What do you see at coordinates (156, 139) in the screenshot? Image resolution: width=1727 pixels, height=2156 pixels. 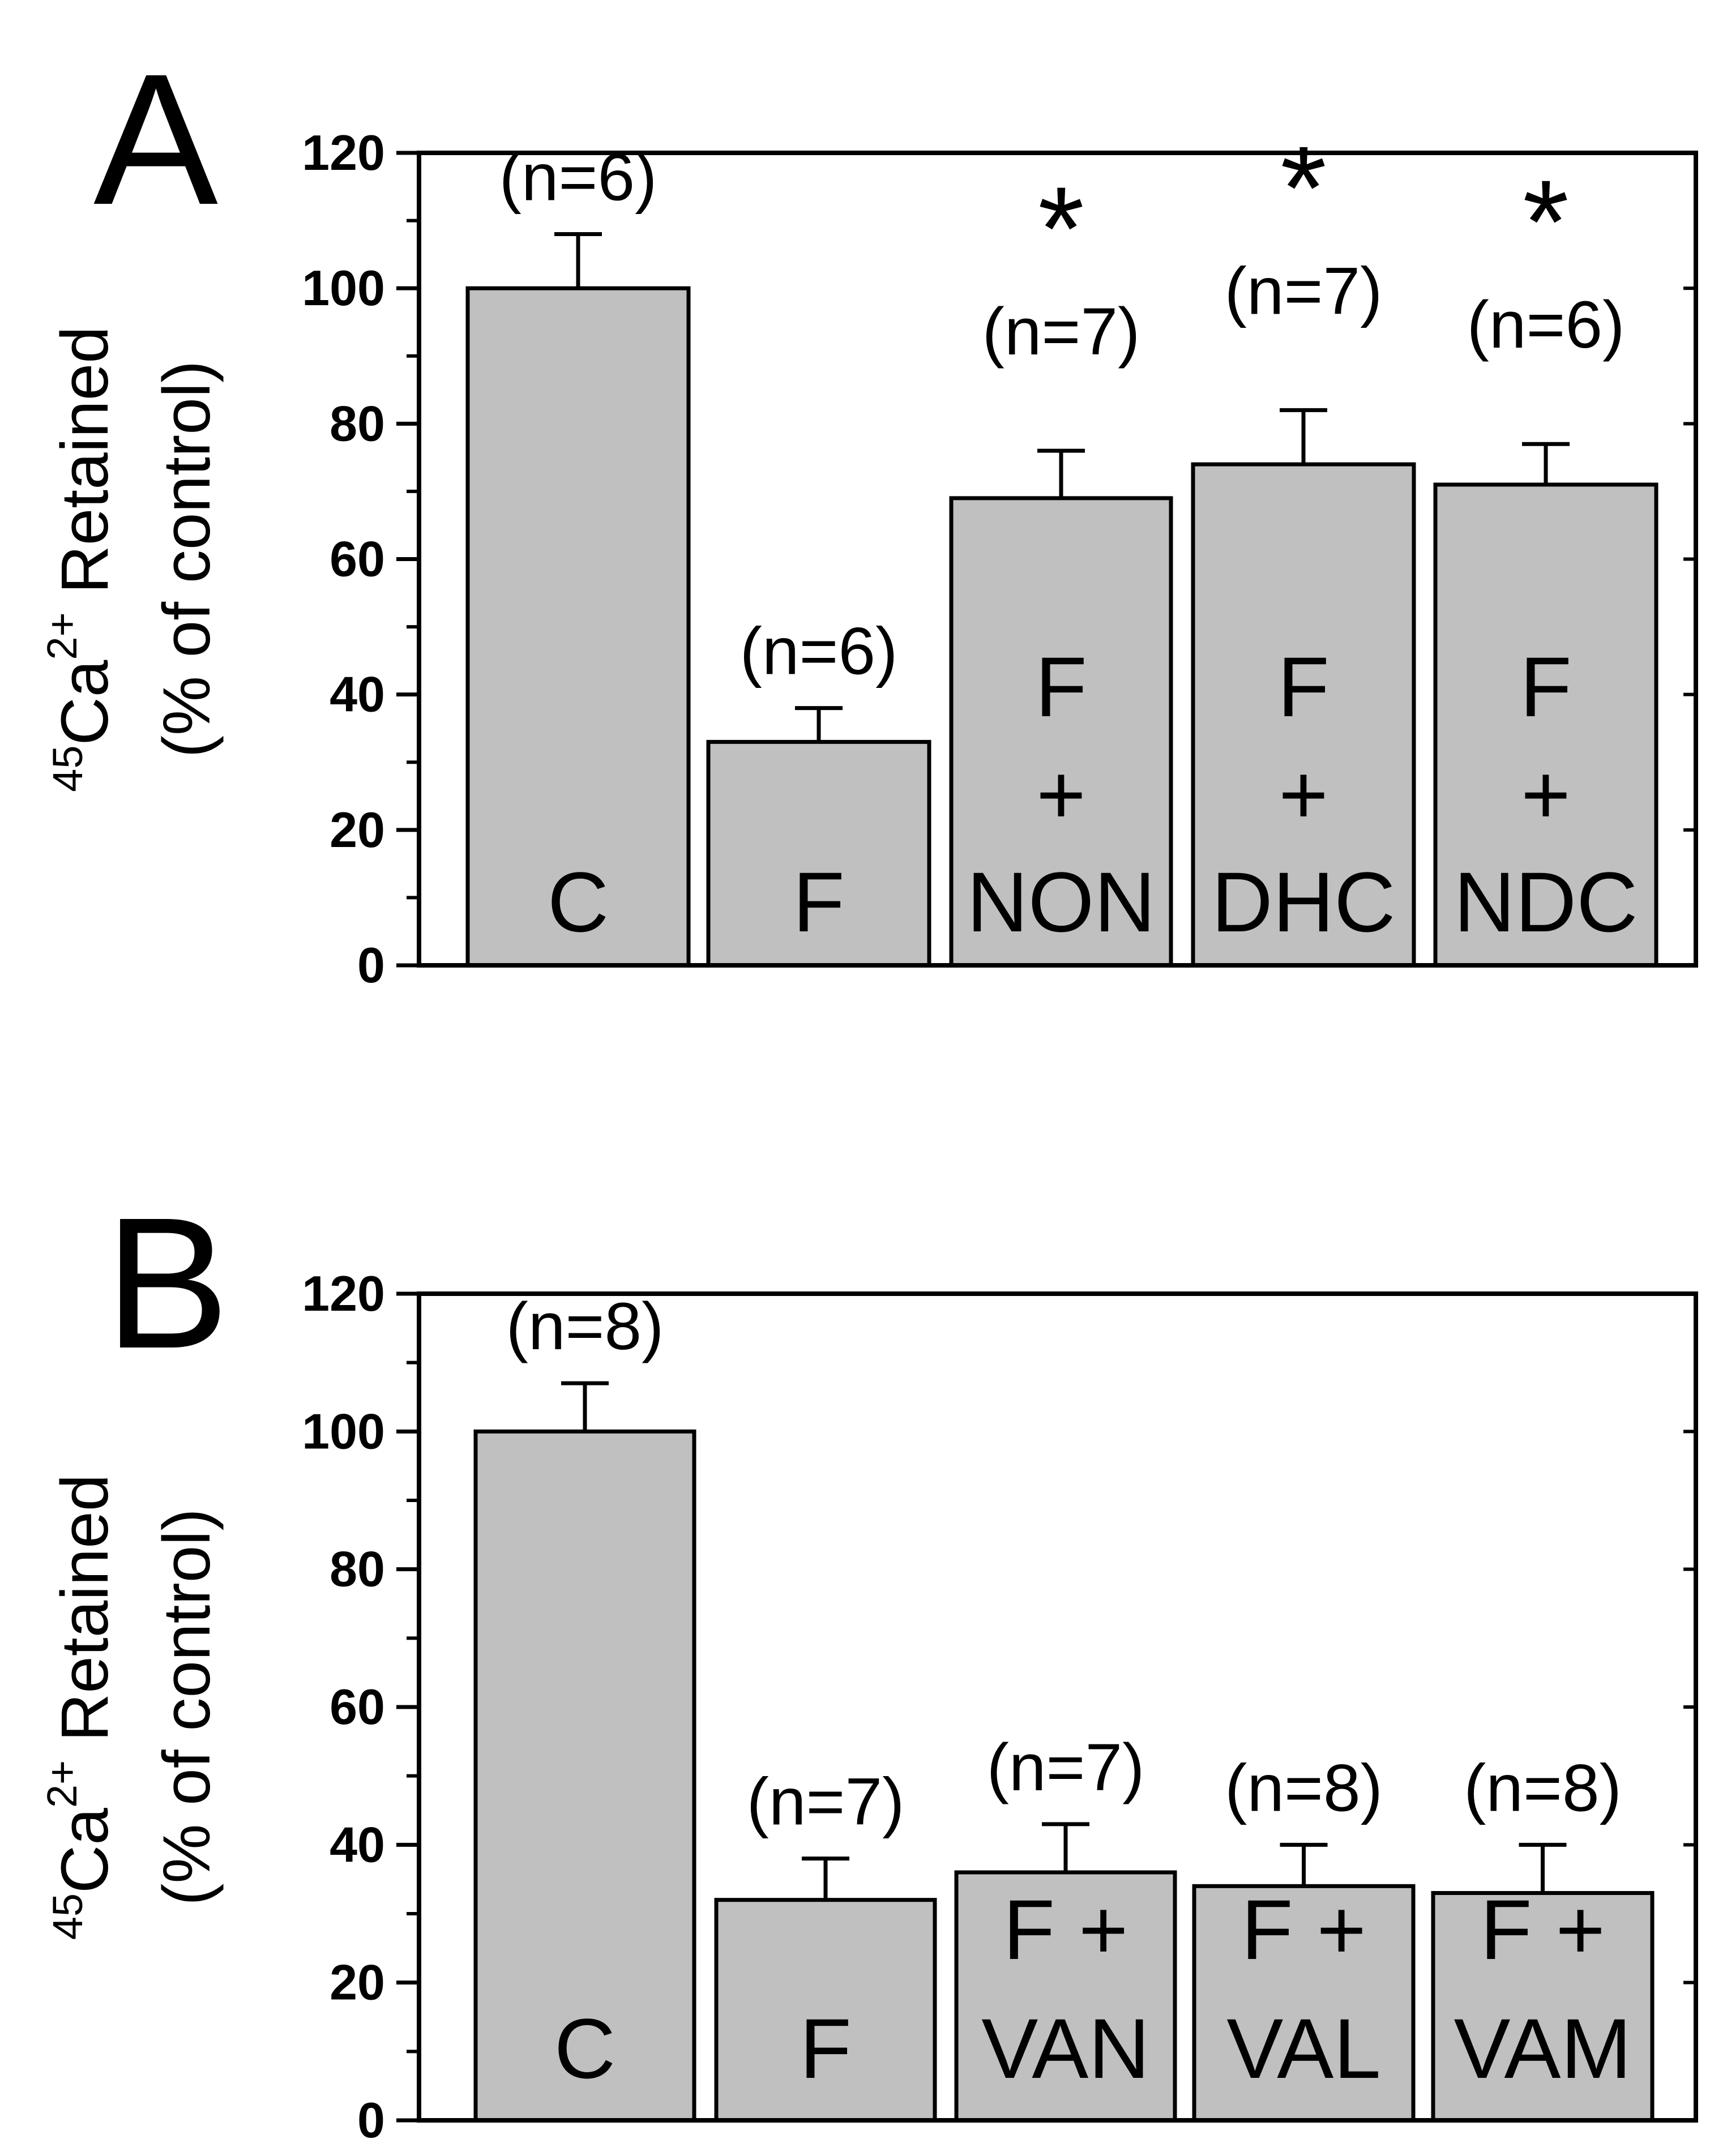 I see `panel-letter: A` at bounding box center [156, 139].